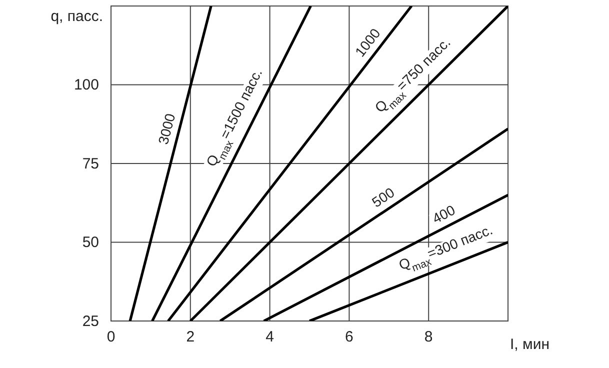 This screenshot has width=609, height=368. I want to click on text: 400, so click(444, 214).